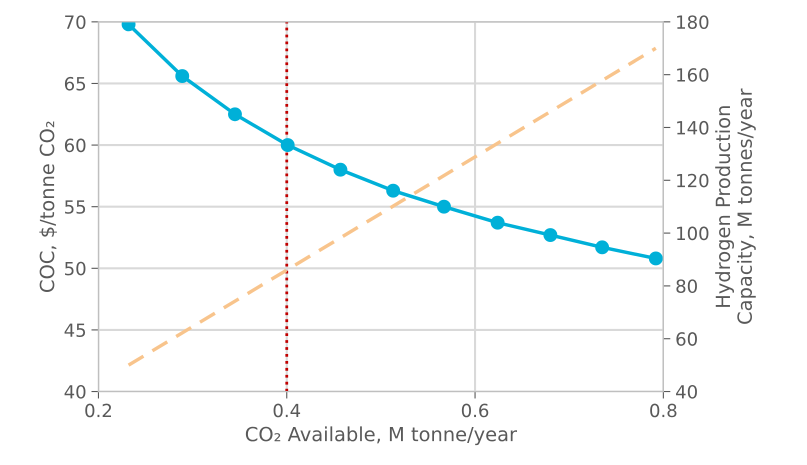  What do you see at coordinates (686, 286) in the screenshot?
I see `y2-tick-label: 80` at bounding box center [686, 286].